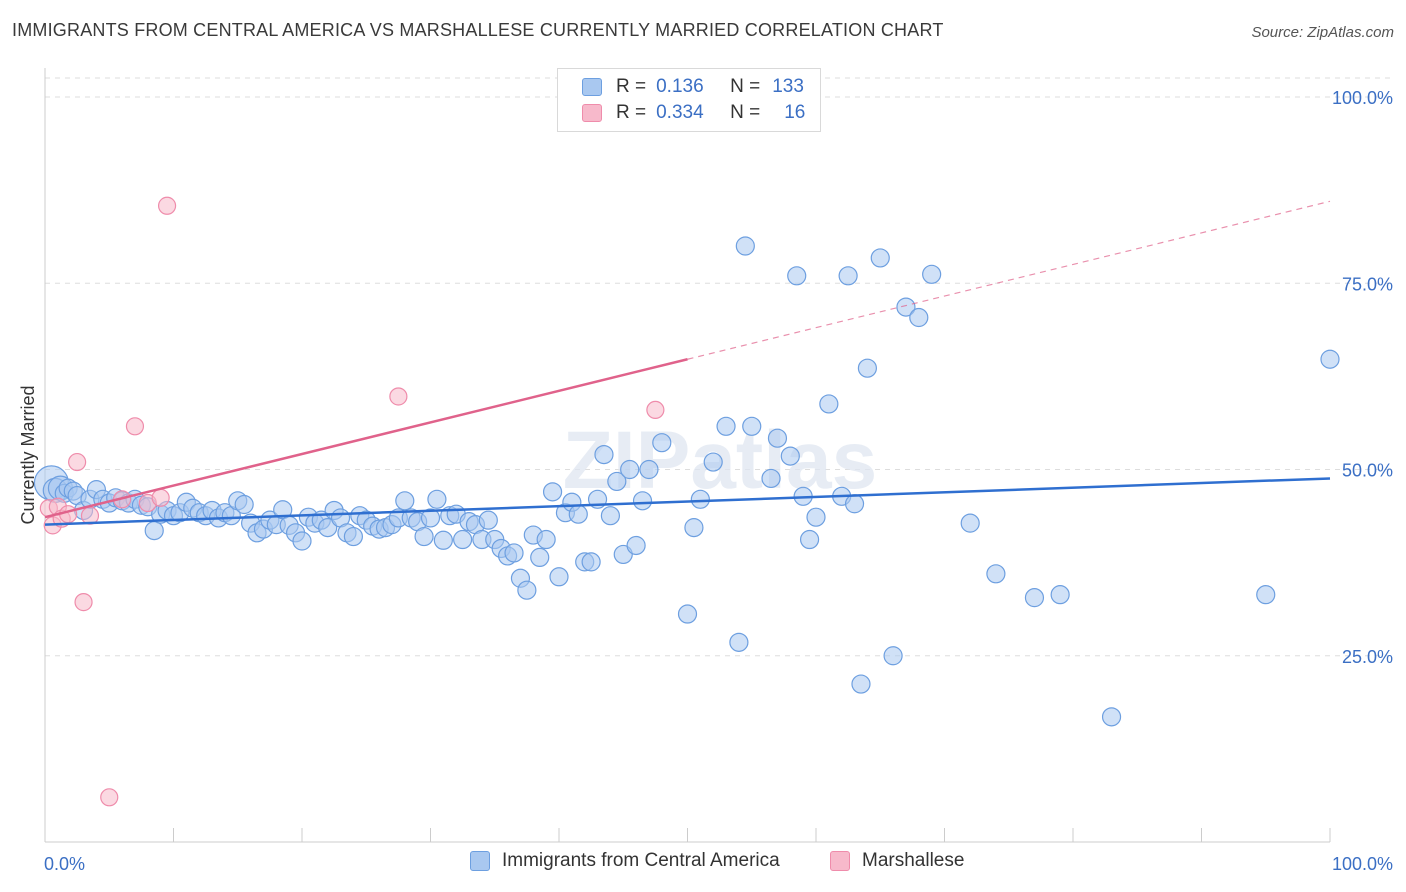 This screenshot has height=892, width=1406. I want to click on bottom-legend-label-pink: Marshallese, so click(913, 860).